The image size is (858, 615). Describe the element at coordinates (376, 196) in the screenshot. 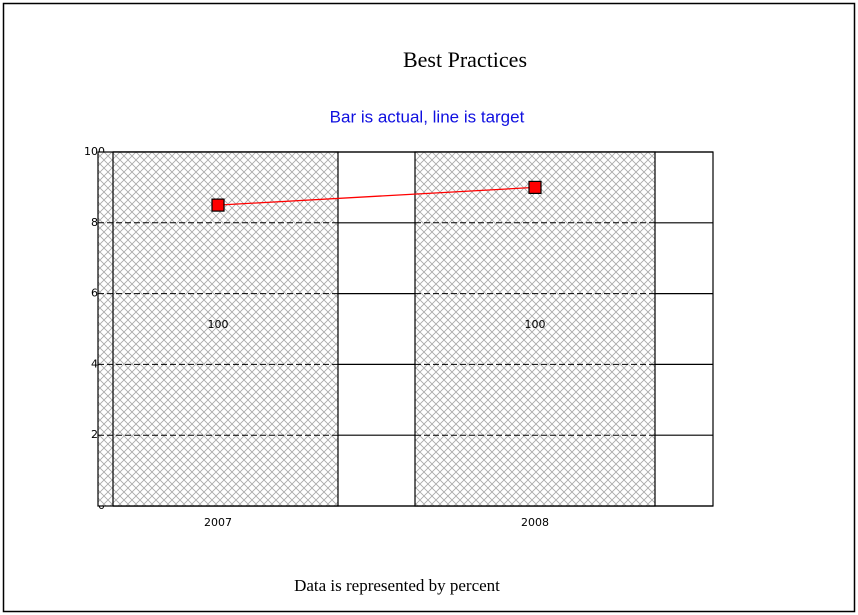

I see `target-line` at that location.